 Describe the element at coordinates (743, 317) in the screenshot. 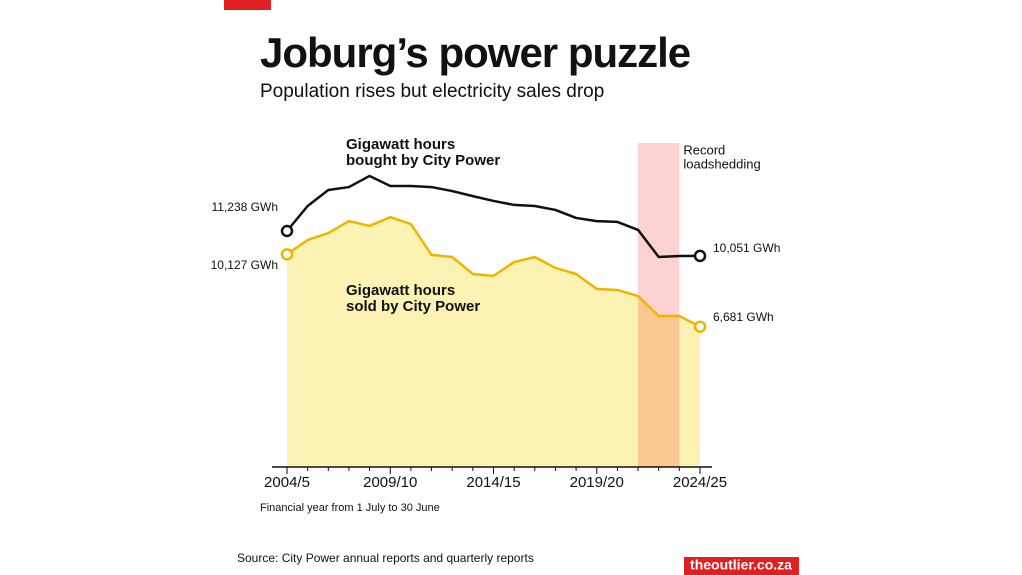

I see `value-label: 6,681 GWh` at that location.